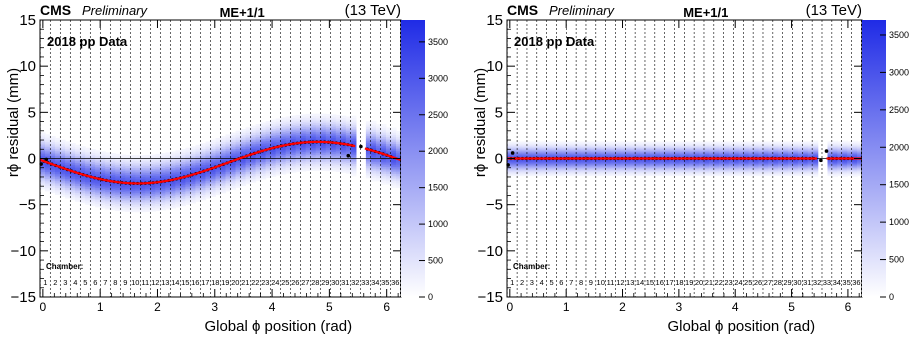 This screenshot has height=338, width=914. Describe the element at coordinates (361, 146) in the screenshot. I see `data-point` at that location.